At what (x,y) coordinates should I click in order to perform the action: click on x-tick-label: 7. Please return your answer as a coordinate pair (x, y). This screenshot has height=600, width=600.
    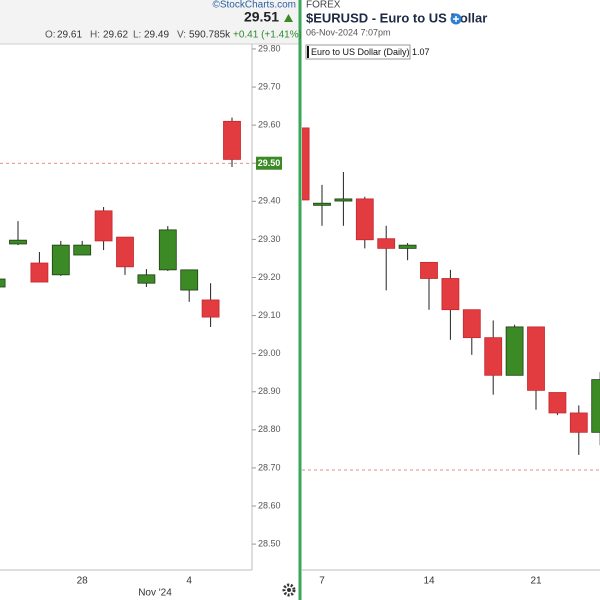
    Looking at the image, I should click on (322, 581).